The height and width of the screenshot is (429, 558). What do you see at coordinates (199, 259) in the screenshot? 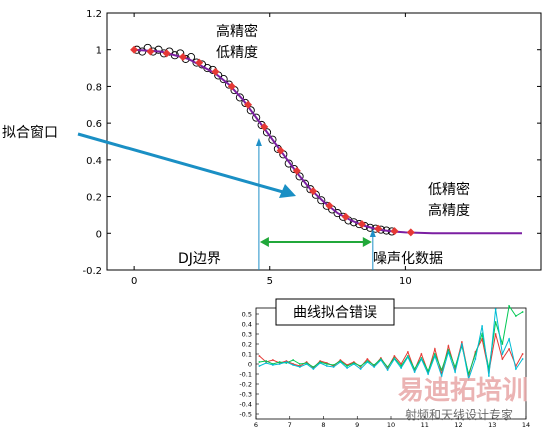
I see `annotation-dj-boundary: DJ边界` at bounding box center [199, 259].